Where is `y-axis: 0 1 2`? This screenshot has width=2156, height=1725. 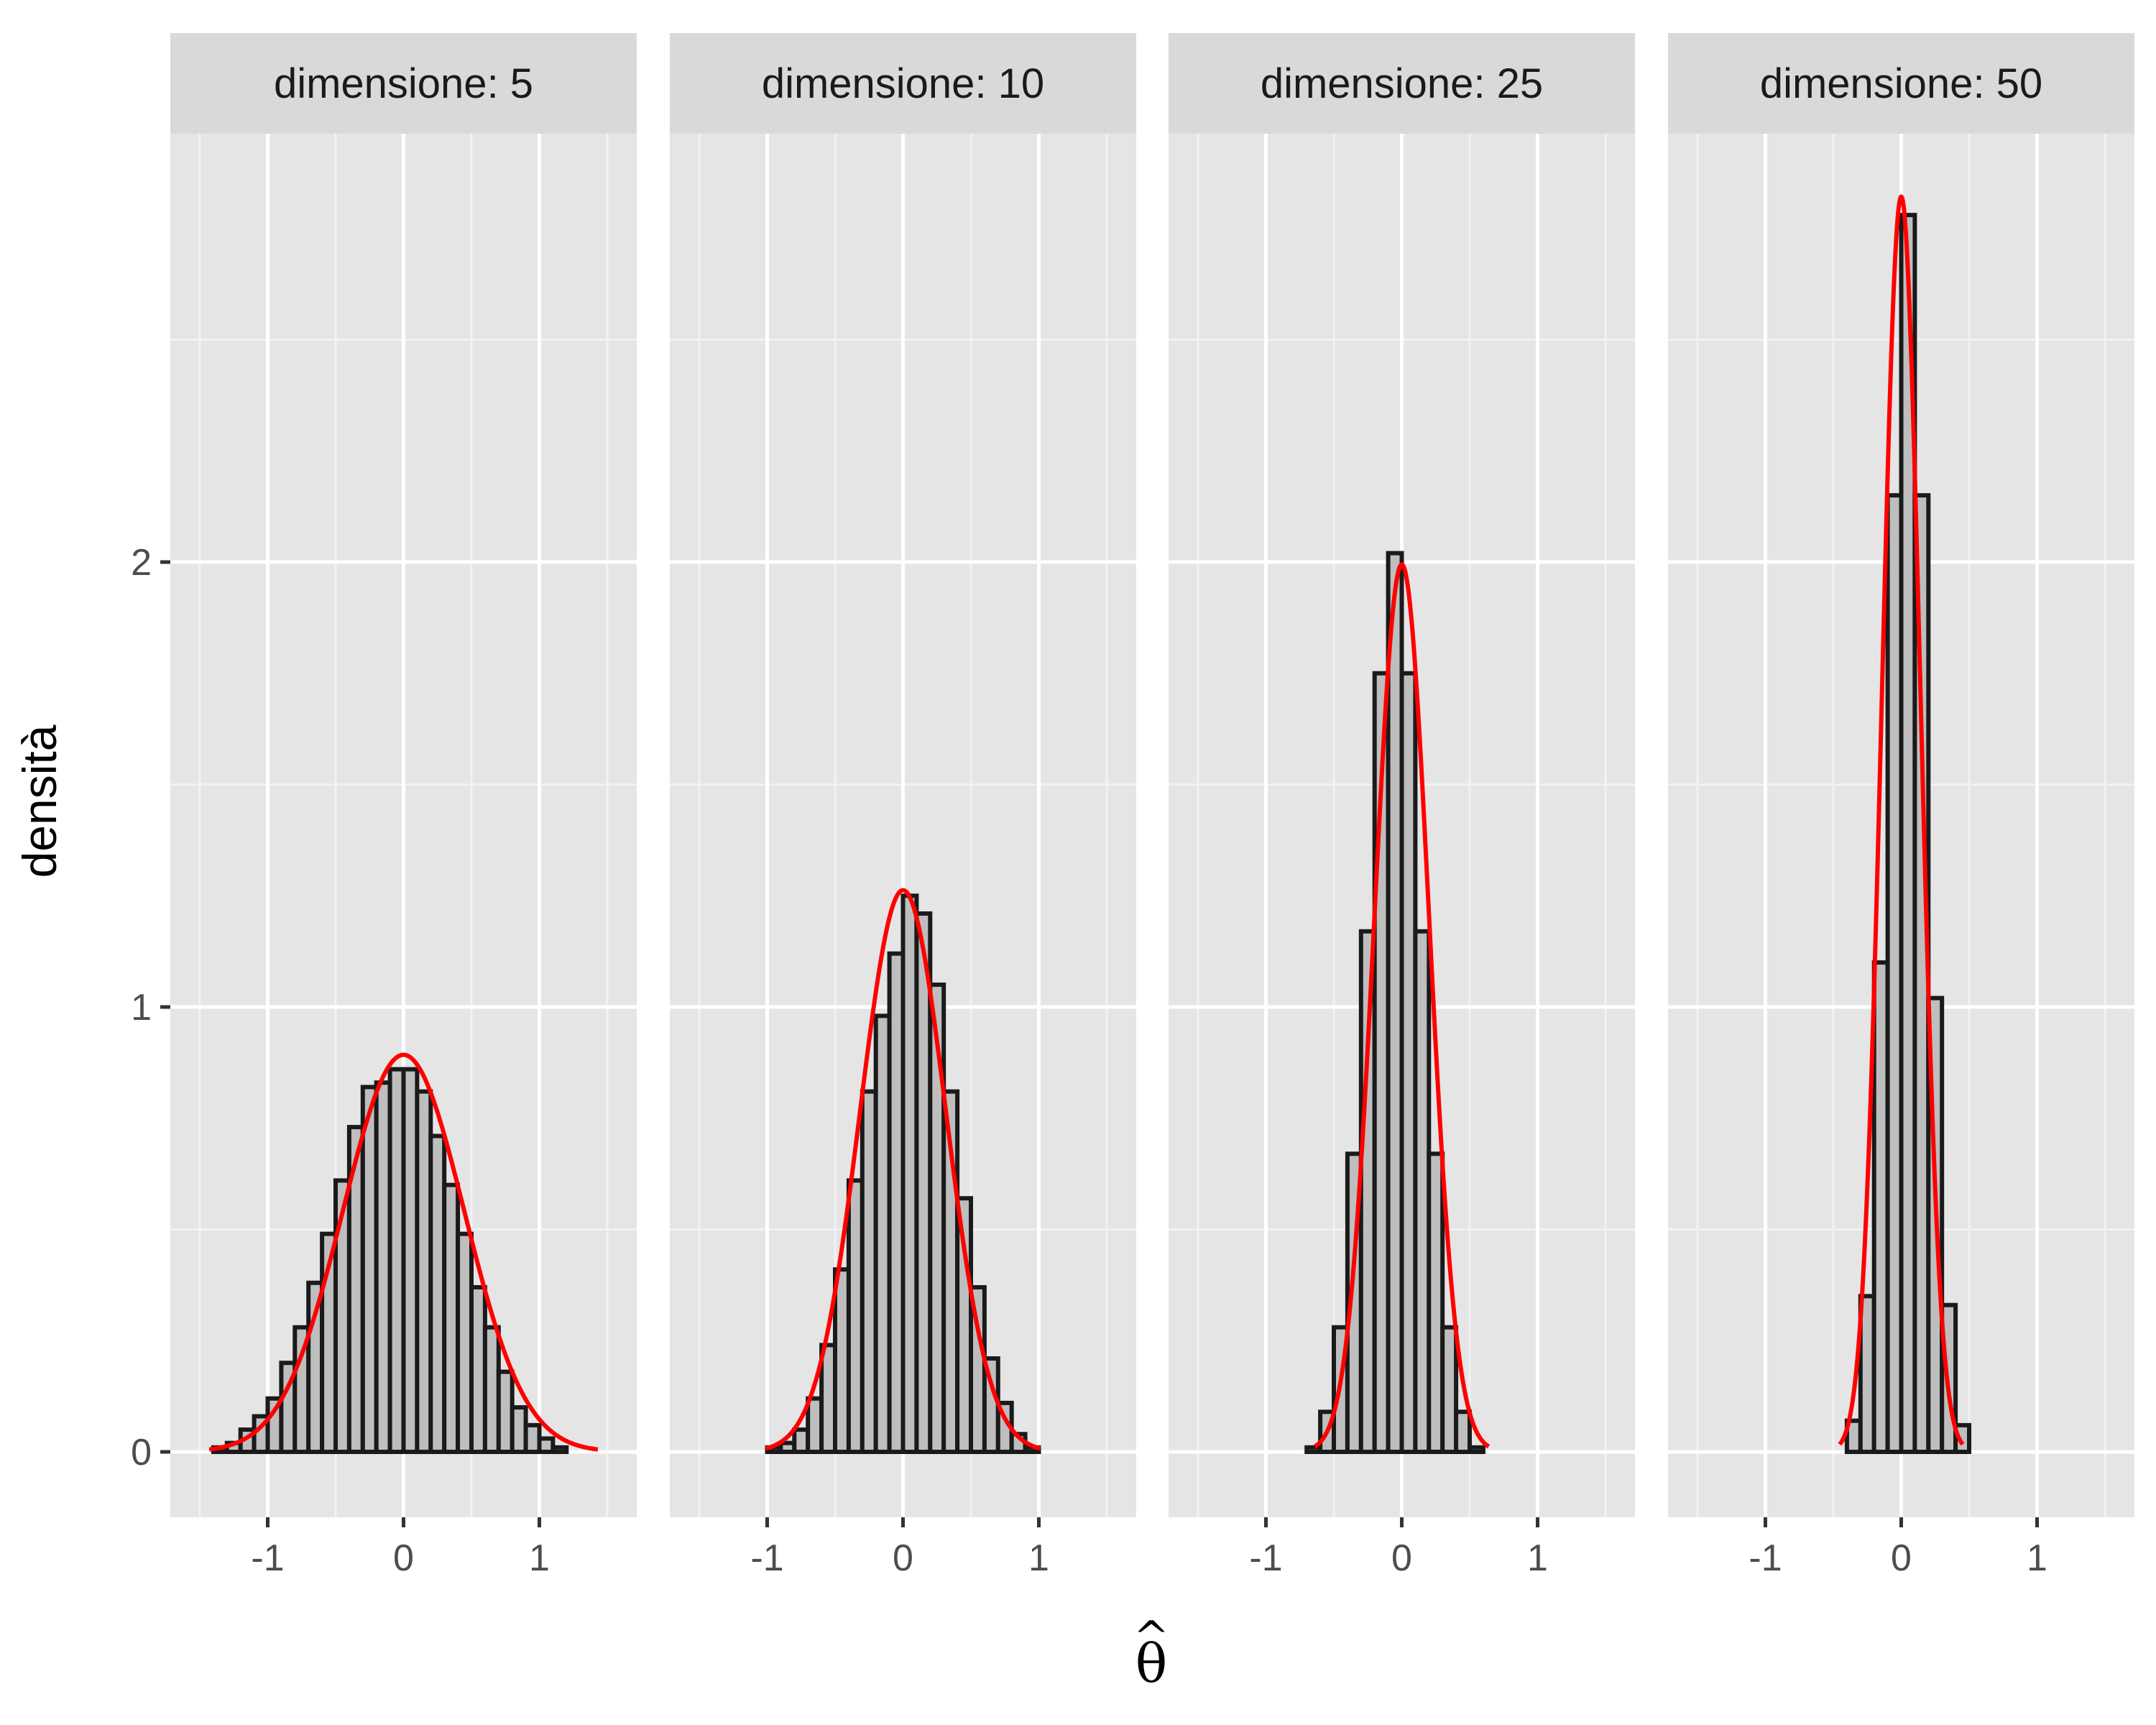
y-axis: 0 1 2 is located at coordinates (150, 1007).